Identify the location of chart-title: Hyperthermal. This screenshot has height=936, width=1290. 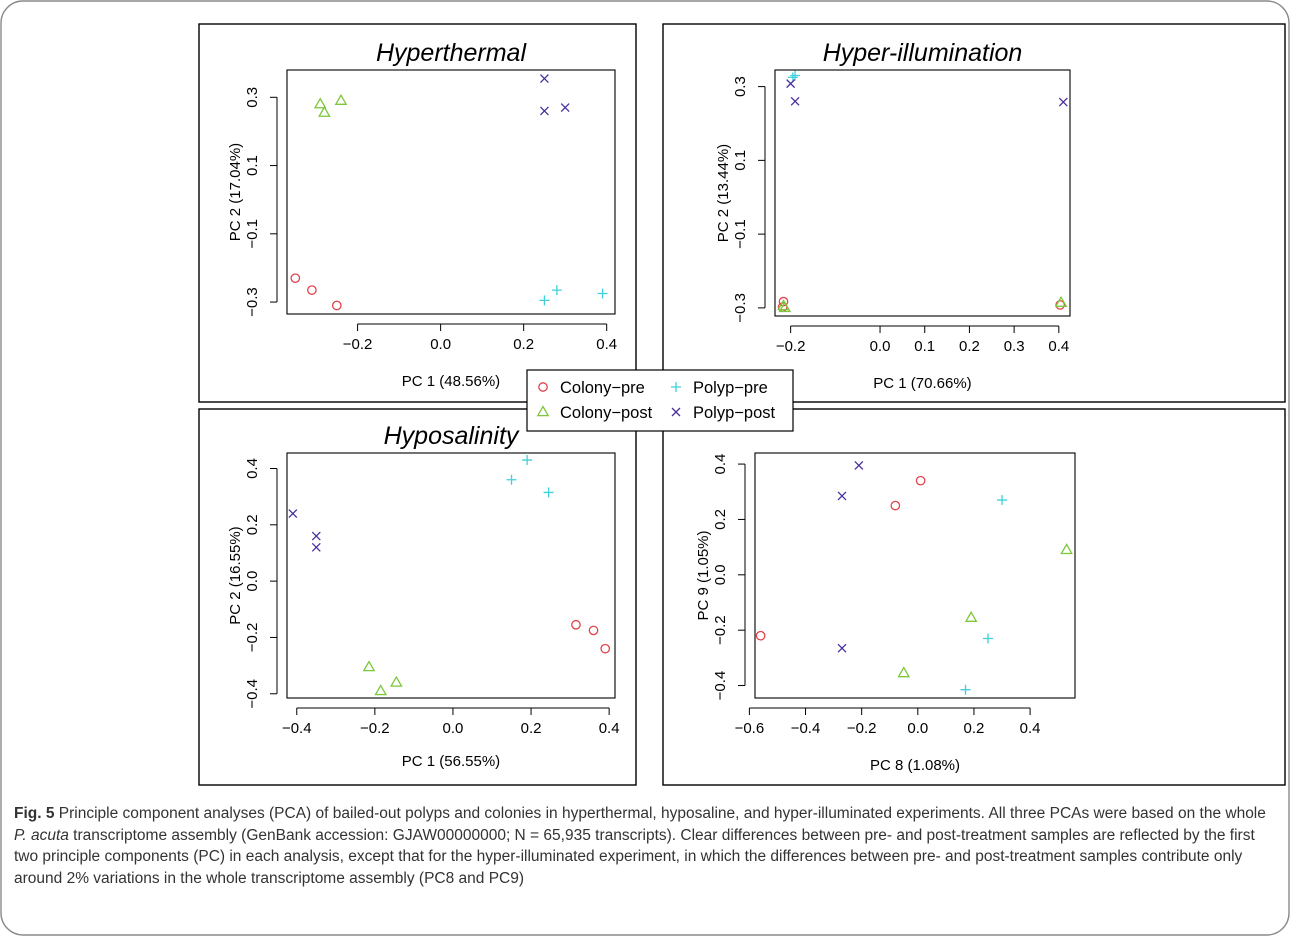
(451, 53).